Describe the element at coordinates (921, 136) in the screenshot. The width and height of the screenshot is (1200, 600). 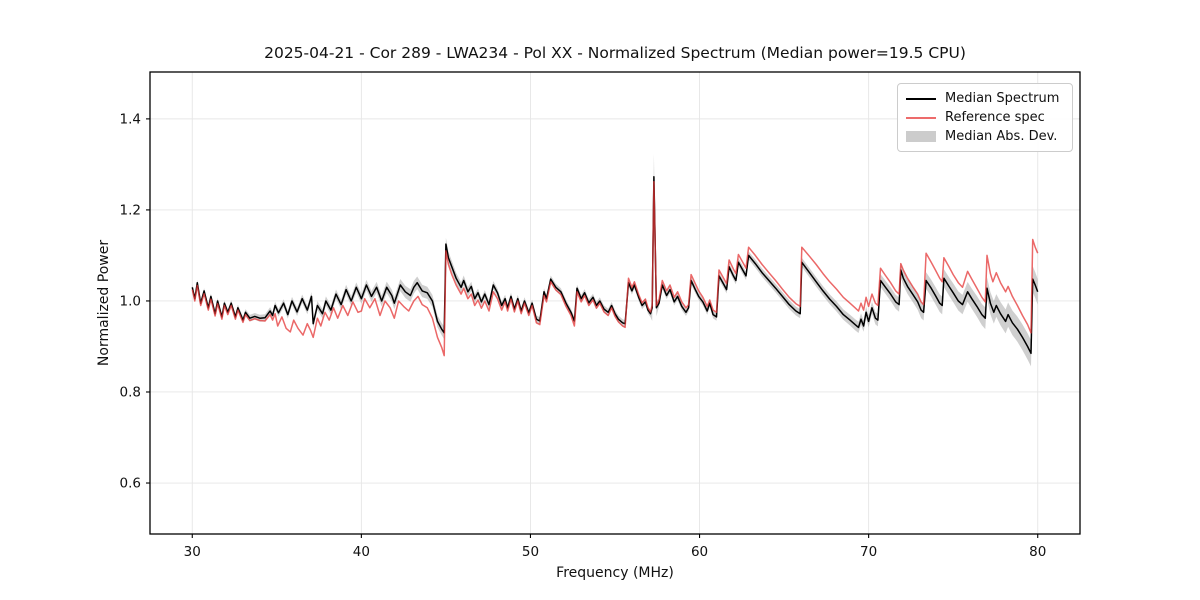
I see `legend-patch-swatch` at that location.